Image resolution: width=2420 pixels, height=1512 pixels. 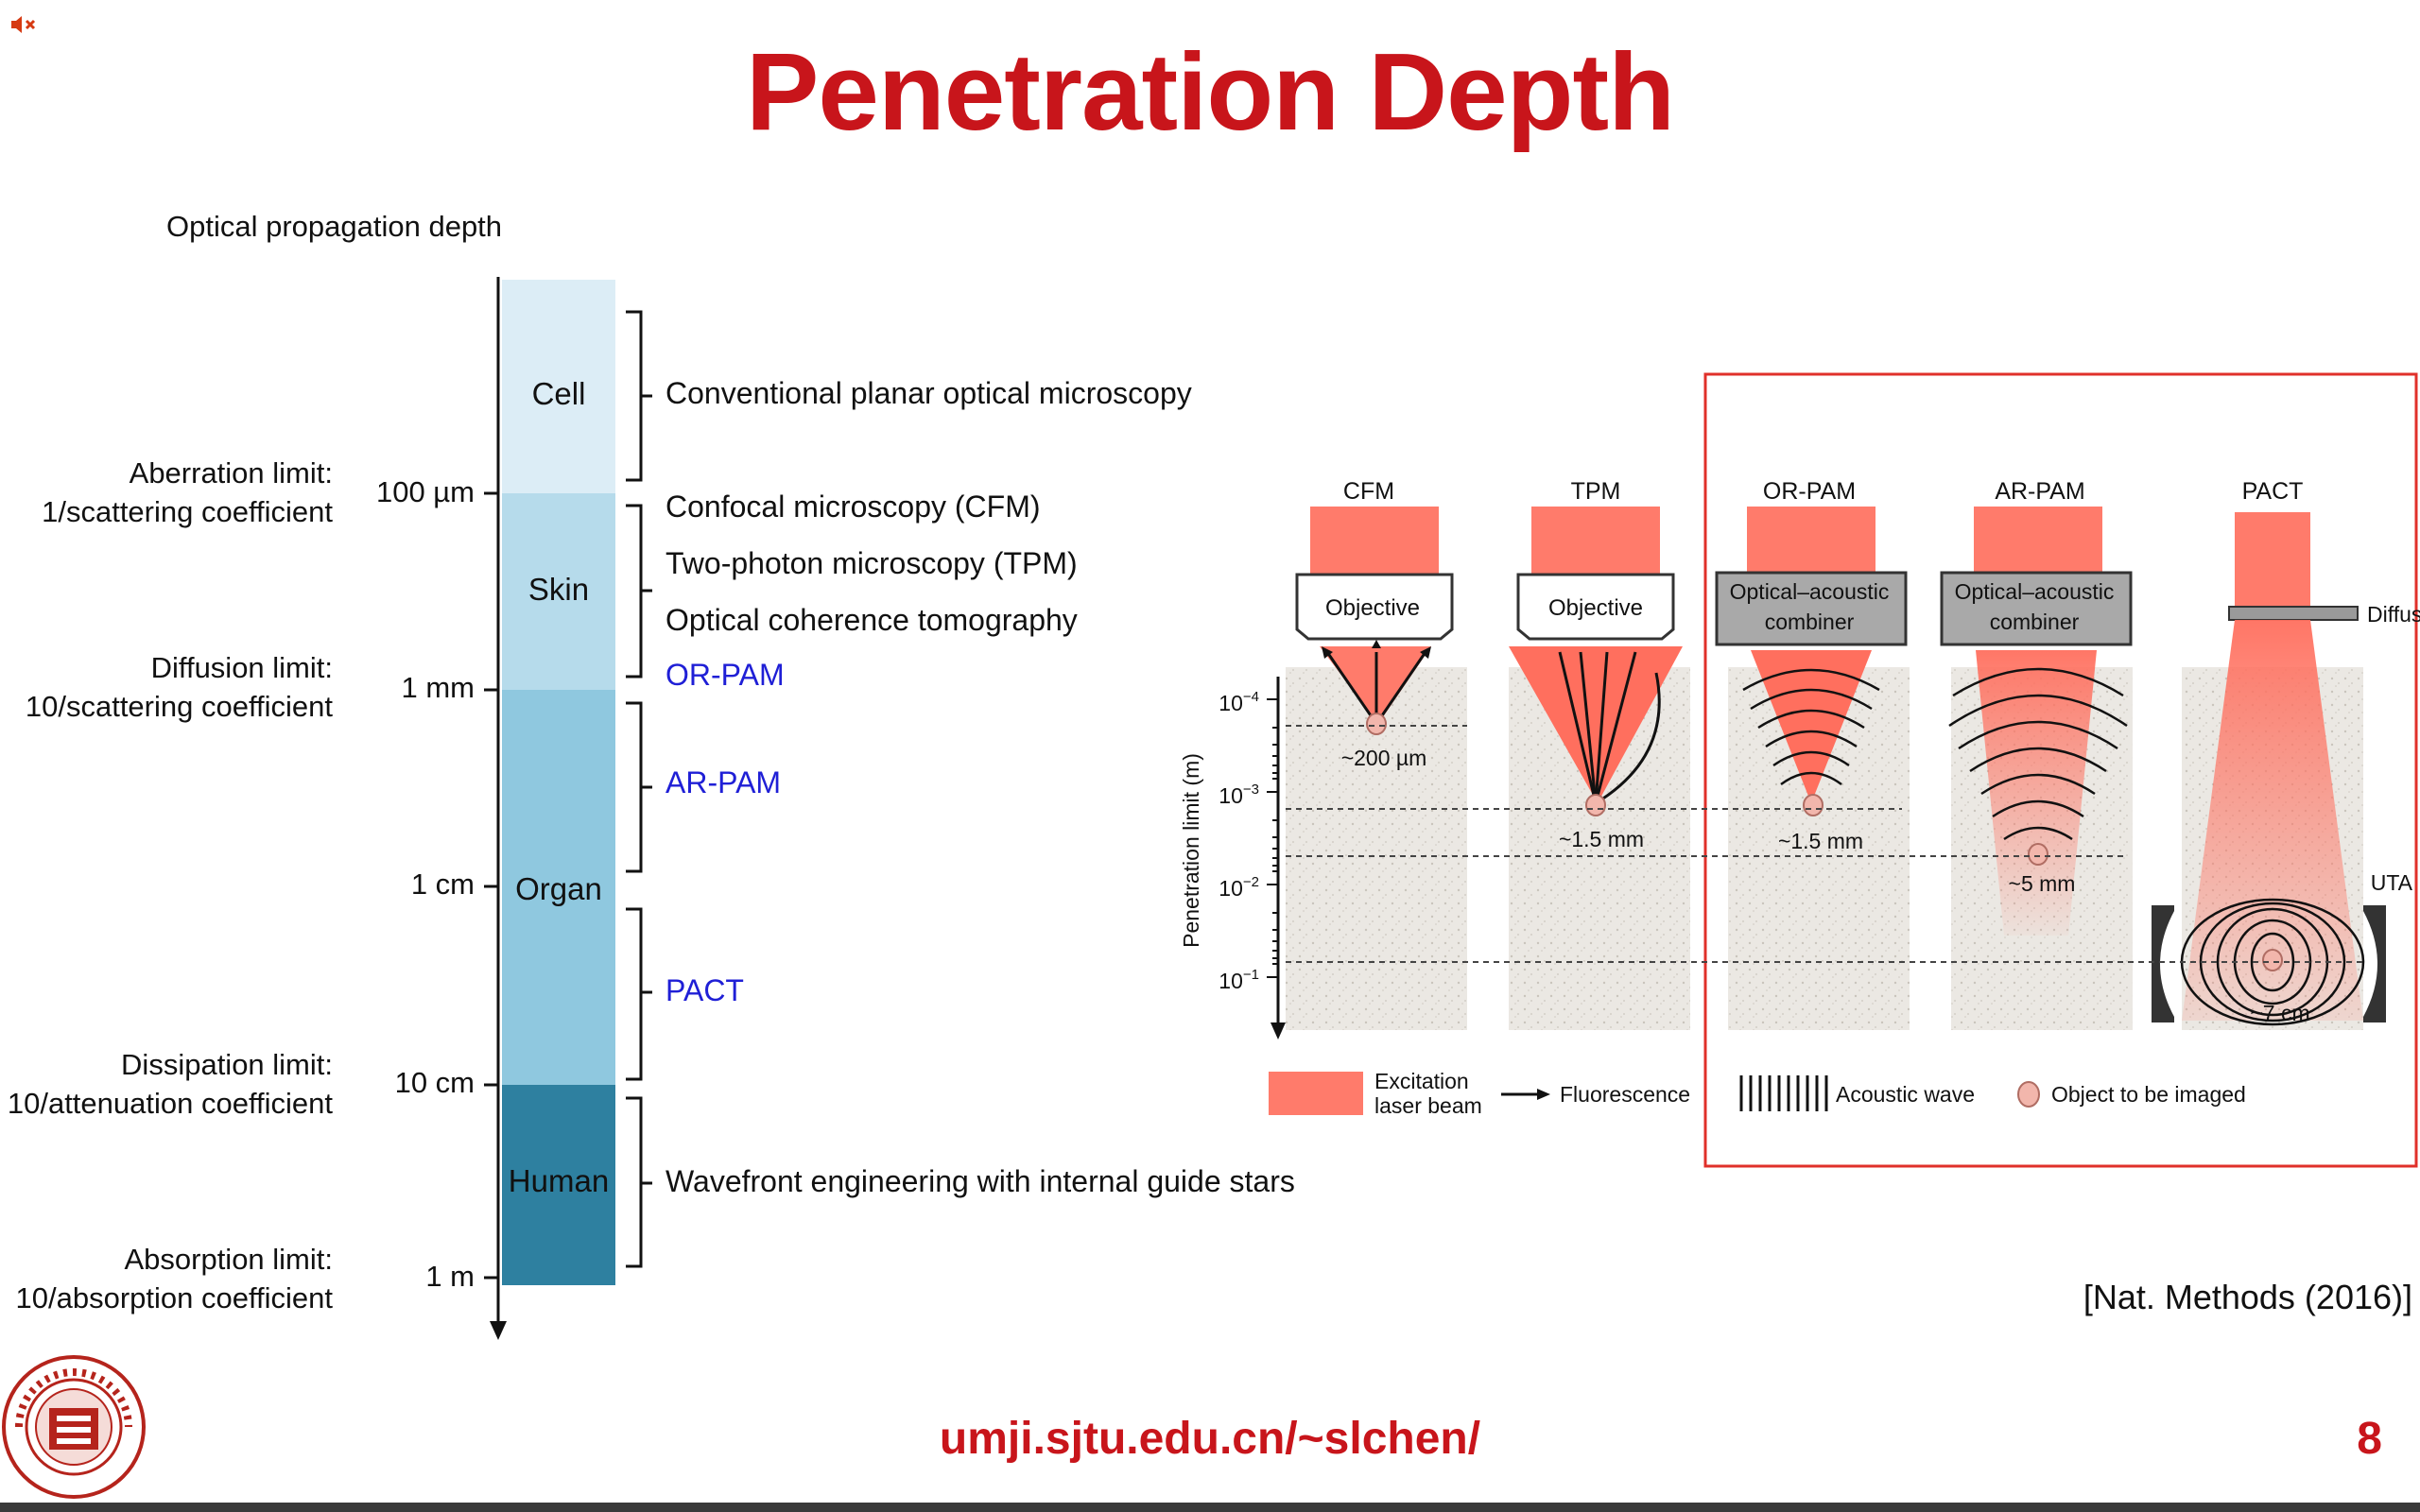 I want to click on y-tick-1e-3: 10⁻³, so click(x=1239, y=795).